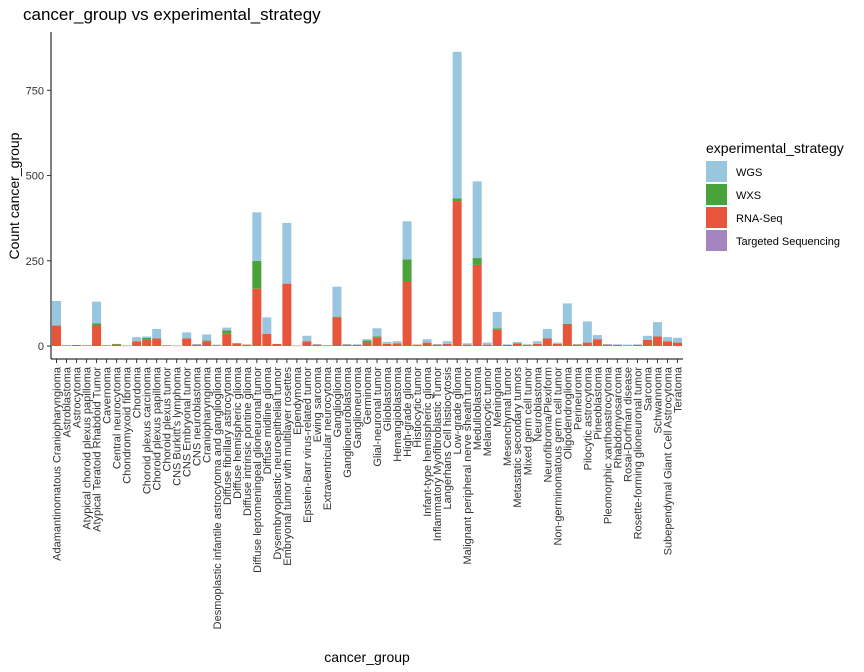 This screenshot has width=864, height=672. Describe the element at coordinates (388, 398) in the screenshot. I see `x-tick-label: Glioblastoma` at that location.